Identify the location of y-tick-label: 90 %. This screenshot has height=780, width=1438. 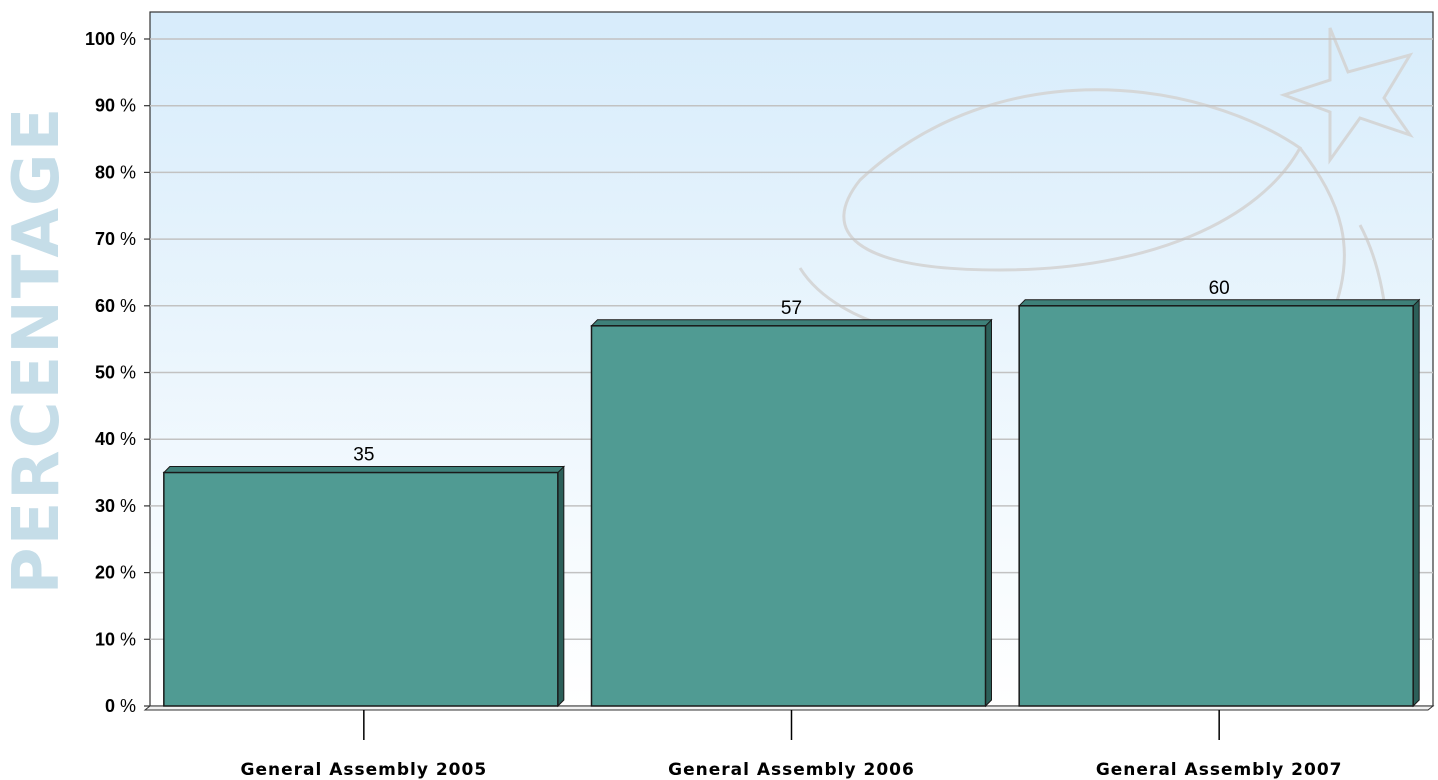
(115, 106).